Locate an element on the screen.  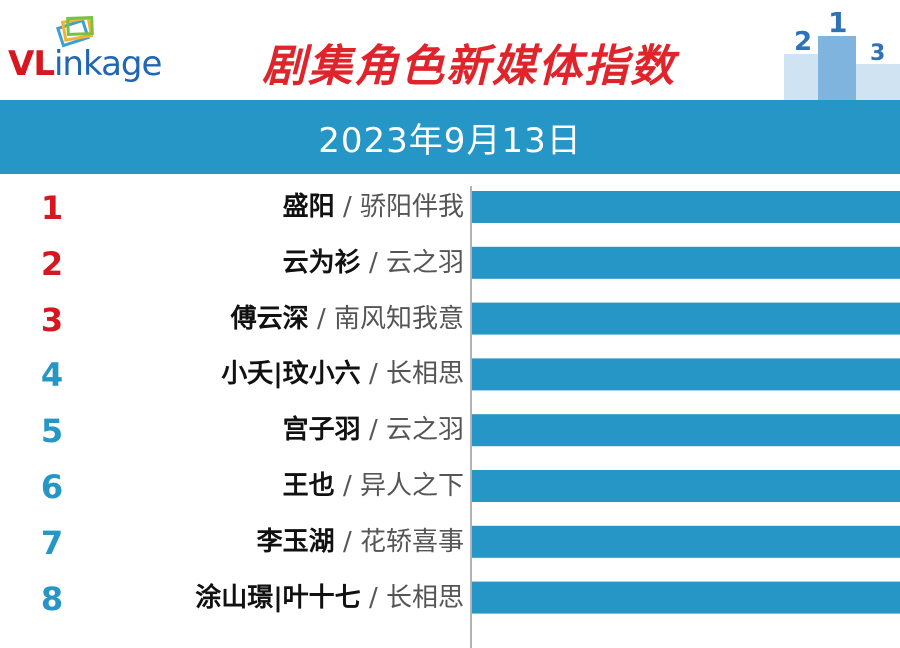
show-name: 骄阳伴我 is located at coordinates (411, 207).